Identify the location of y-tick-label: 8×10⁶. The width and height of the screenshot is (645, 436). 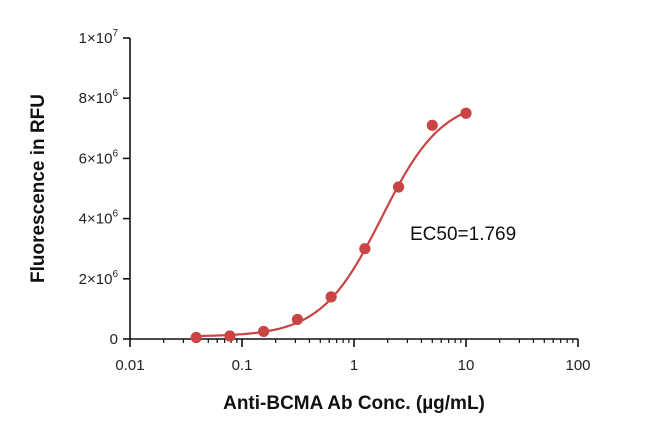
(99, 97).